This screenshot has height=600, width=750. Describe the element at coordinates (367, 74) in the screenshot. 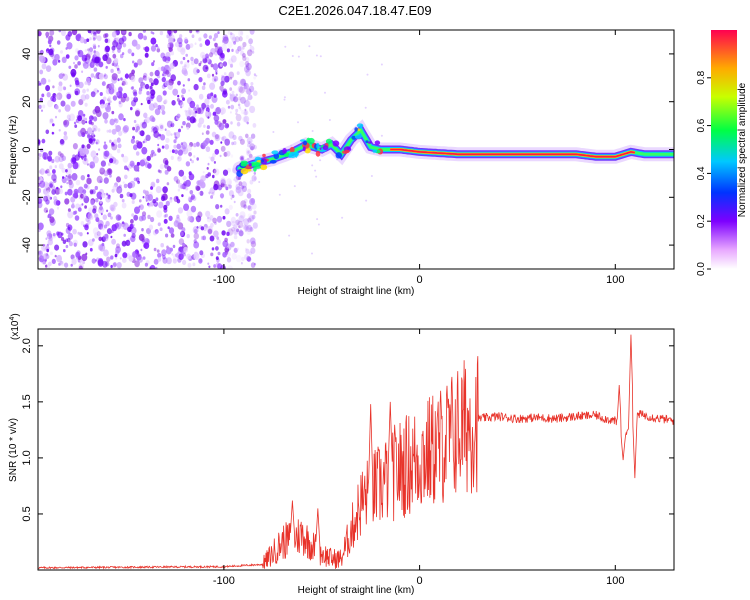

I see `sparse-dot` at that location.